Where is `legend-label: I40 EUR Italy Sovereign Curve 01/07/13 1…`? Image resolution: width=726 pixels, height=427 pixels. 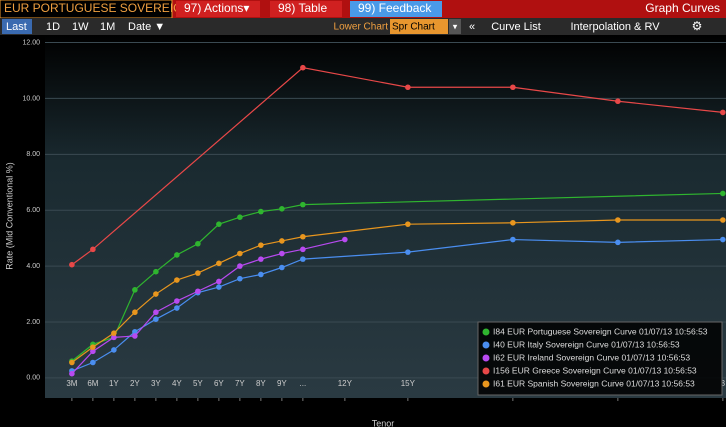
legend-label: I40 EUR Italy Sovereign Curve 01/07/13 1… is located at coordinates (586, 344).